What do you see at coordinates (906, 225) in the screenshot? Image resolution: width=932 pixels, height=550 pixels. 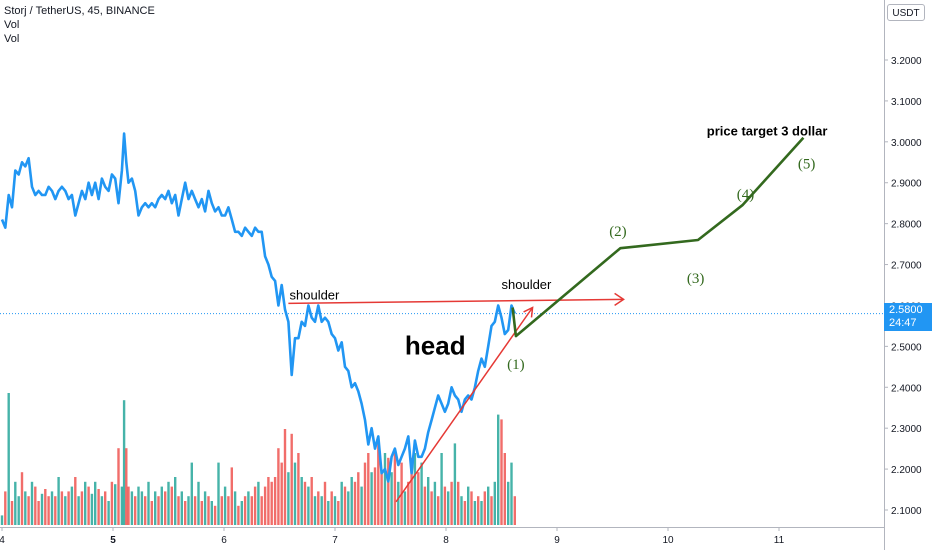 I see `price-tick-label: 2.8000` at bounding box center [906, 225].